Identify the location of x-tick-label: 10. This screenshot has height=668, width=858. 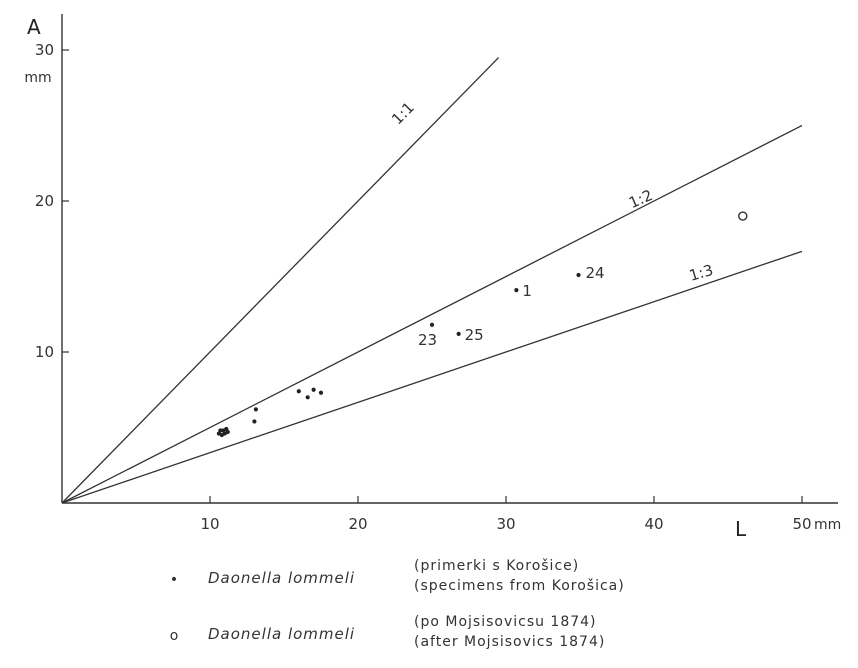
(209, 524).